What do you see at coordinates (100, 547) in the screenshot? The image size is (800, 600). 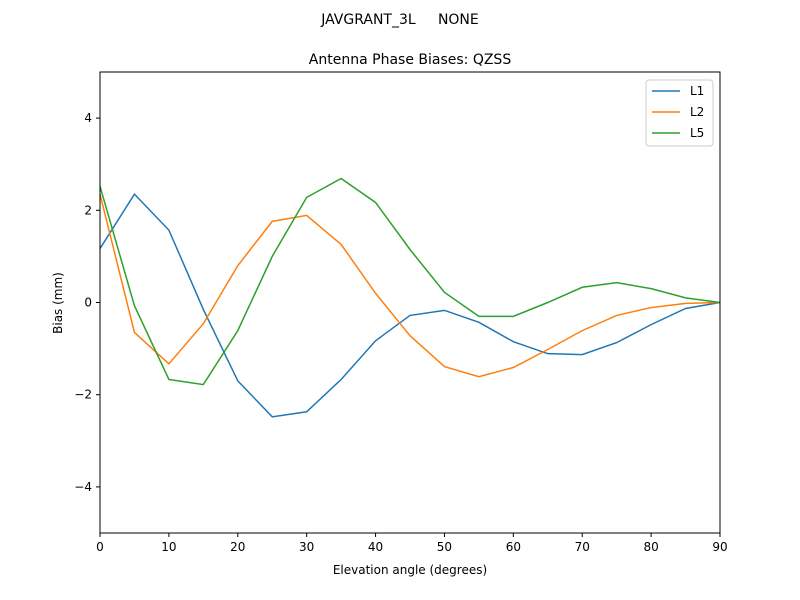 I see `x-tick-label: 0` at bounding box center [100, 547].